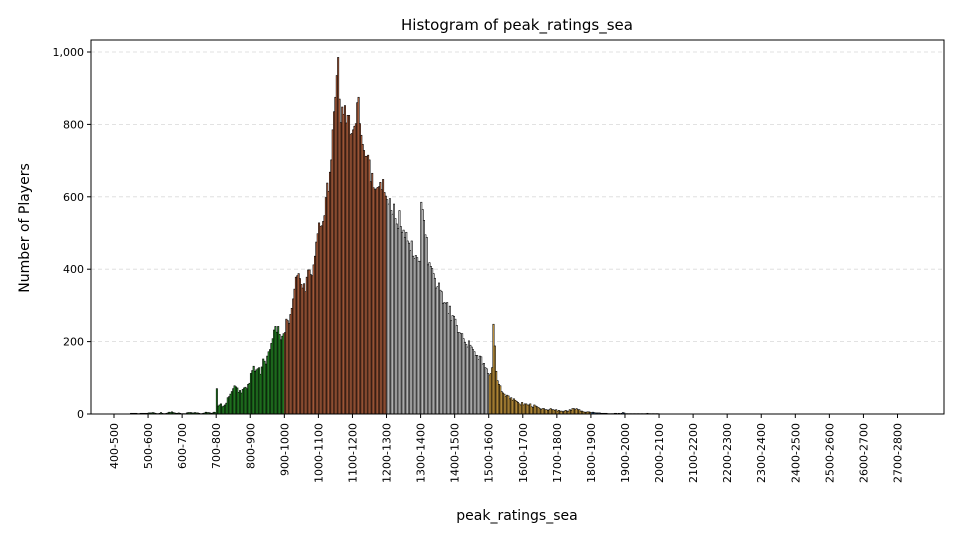 The height and width of the screenshot is (540, 960). Describe the element at coordinates (727, 453) in the screenshot. I see `x-tick-label: 2200-2300` at that location.